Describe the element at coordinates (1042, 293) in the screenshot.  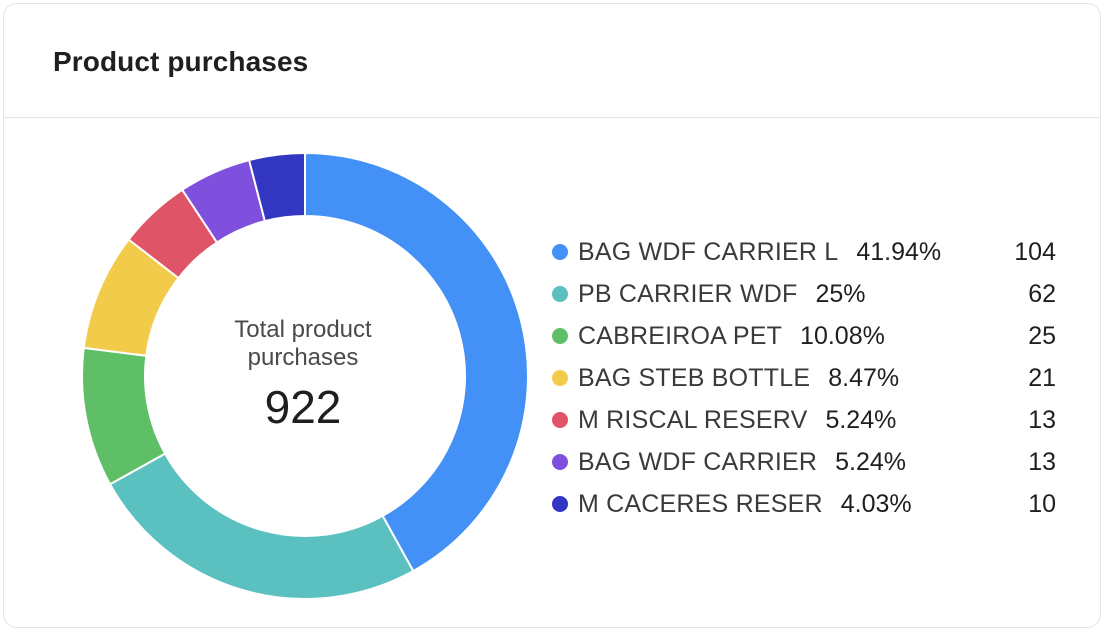
I see `legend-value: 62` at that location.